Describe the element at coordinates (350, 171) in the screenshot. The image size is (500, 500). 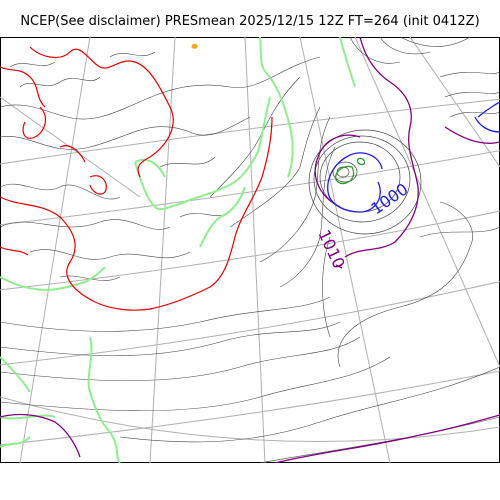
I see `green-contour` at that location.